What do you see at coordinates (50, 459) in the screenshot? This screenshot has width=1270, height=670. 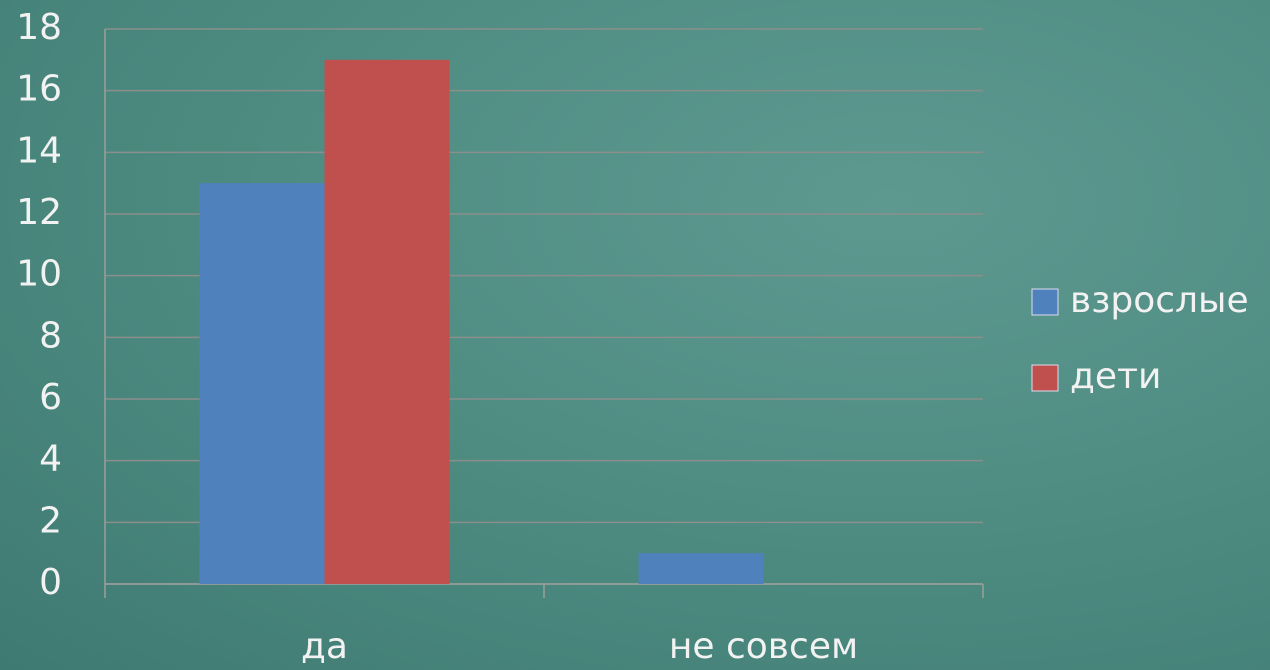 I see `y-tick-label: 4` at bounding box center [50, 459].